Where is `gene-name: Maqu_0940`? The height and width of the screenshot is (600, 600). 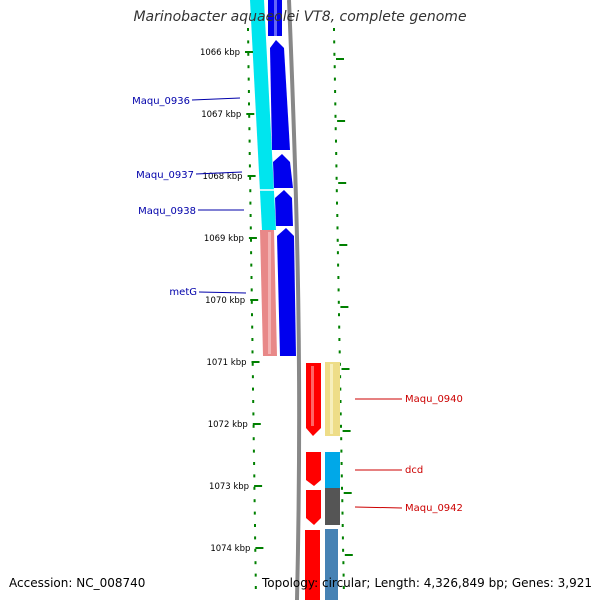 gene-name: Maqu_0940 is located at coordinates (434, 399).